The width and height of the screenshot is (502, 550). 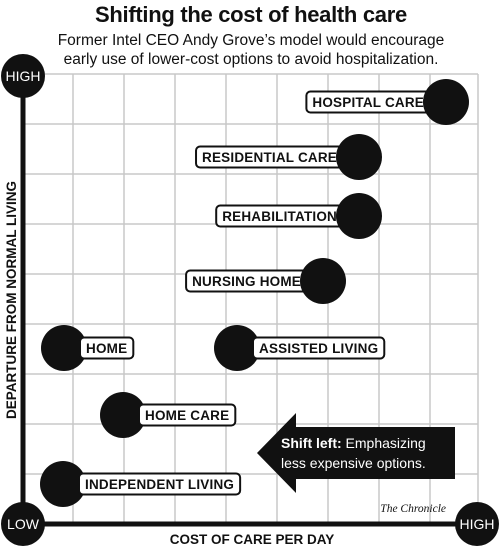 What do you see at coordinates (64, 348) in the screenshot?
I see `home-dot` at bounding box center [64, 348].